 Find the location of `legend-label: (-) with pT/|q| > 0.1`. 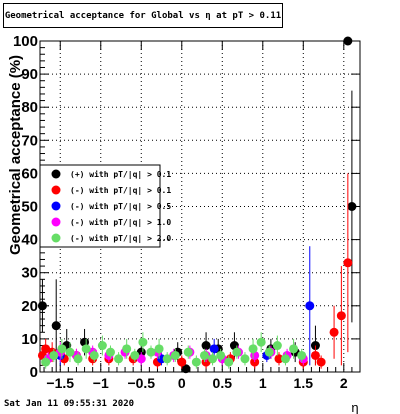

legend-label: (-) with pT/|q| > 0.1 is located at coordinates (120, 190).